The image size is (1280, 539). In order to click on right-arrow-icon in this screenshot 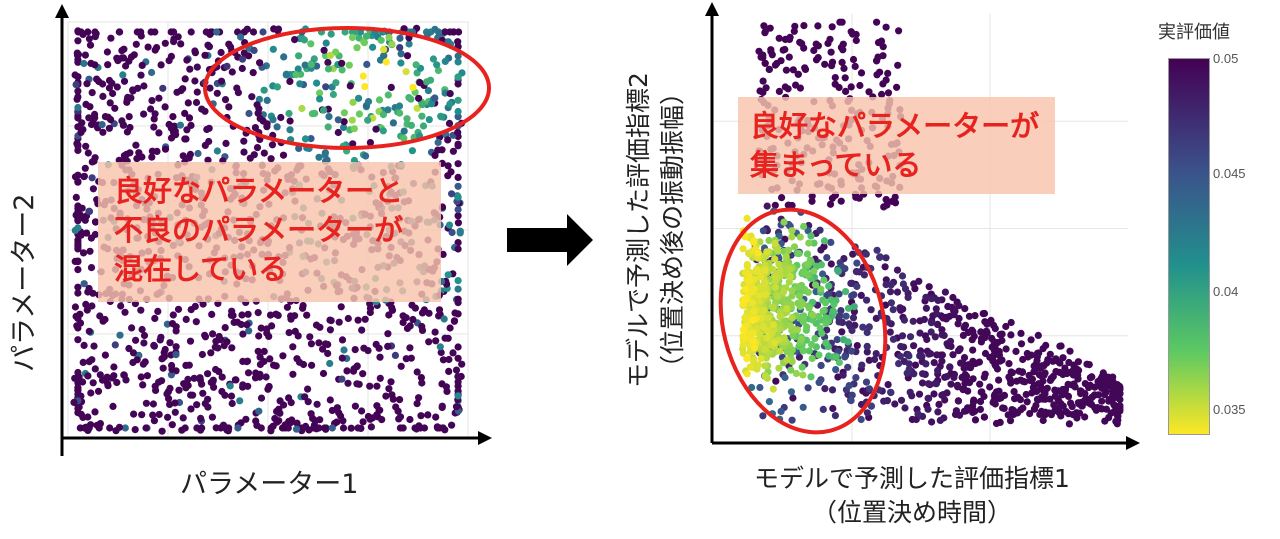, I will do `click(550, 240)`.